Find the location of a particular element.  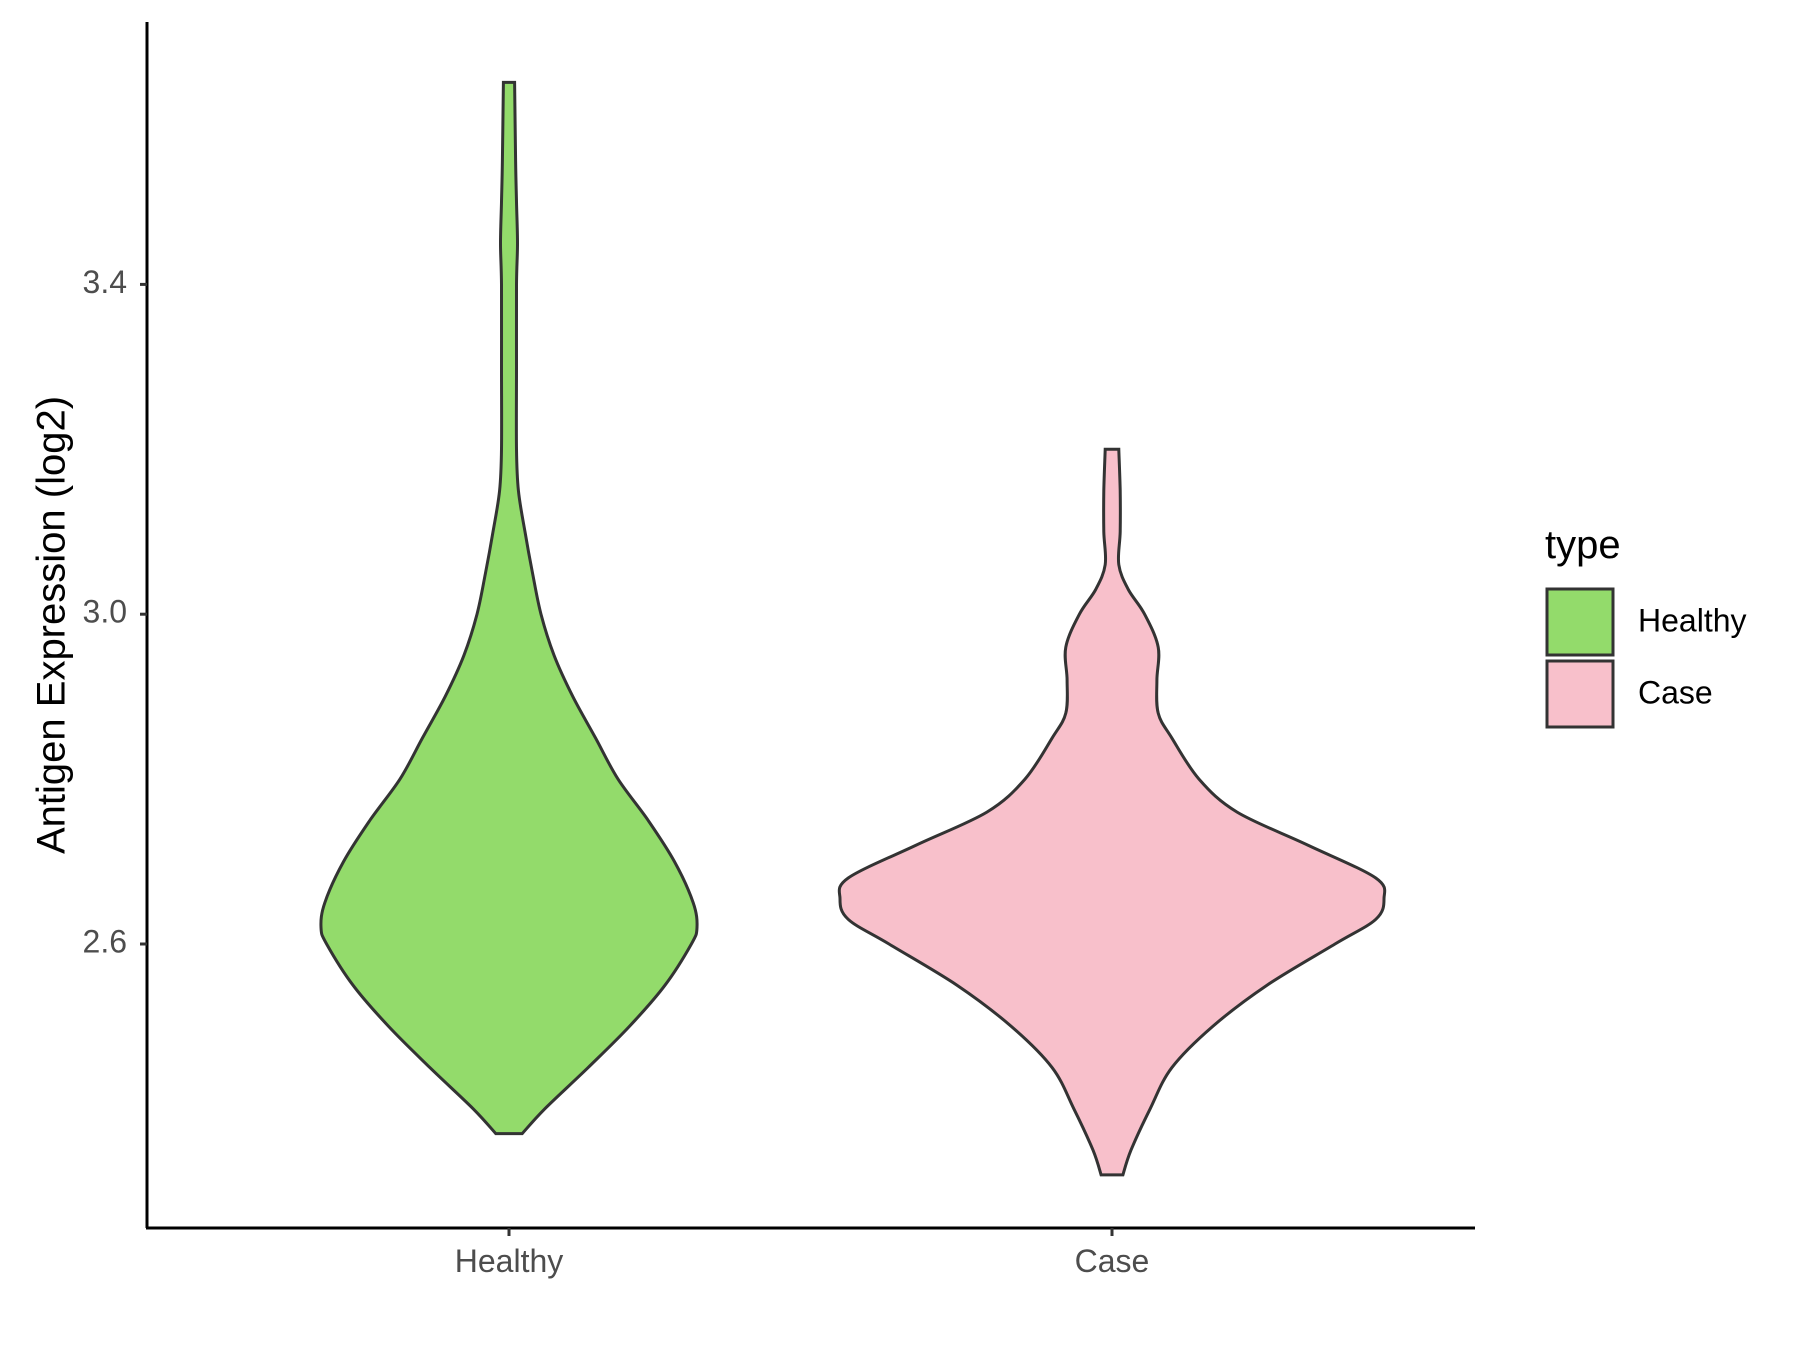

y-axis-label: Antigen Expression (log2) is located at coordinates (52, 625).